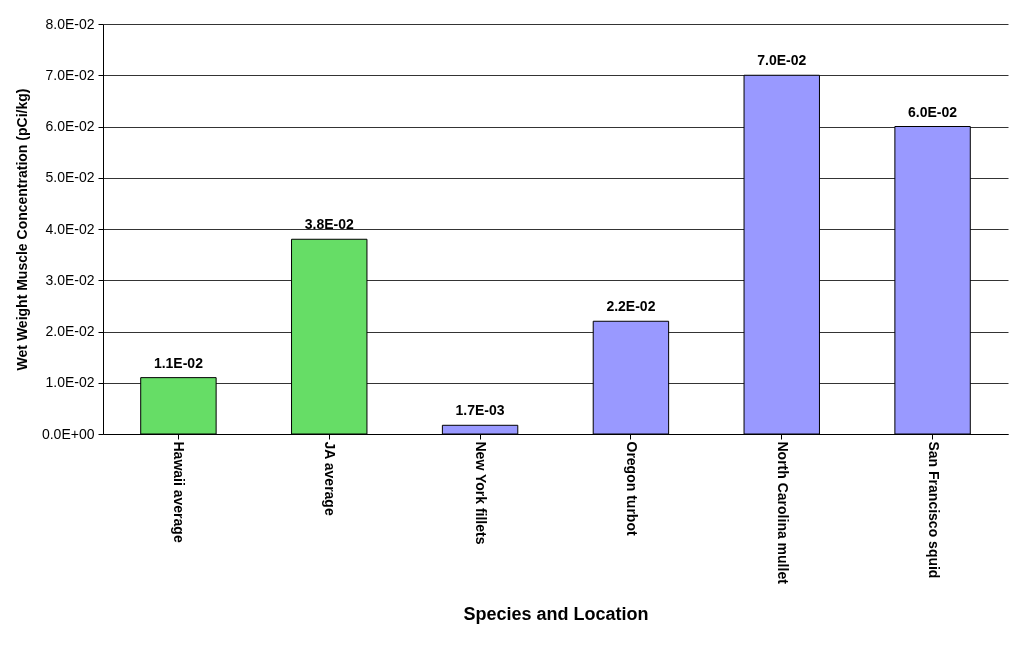 Image resolution: width=1034 pixels, height=661 pixels. I want to click on x-tick-label: San Francisco squid, so click(933, 510).